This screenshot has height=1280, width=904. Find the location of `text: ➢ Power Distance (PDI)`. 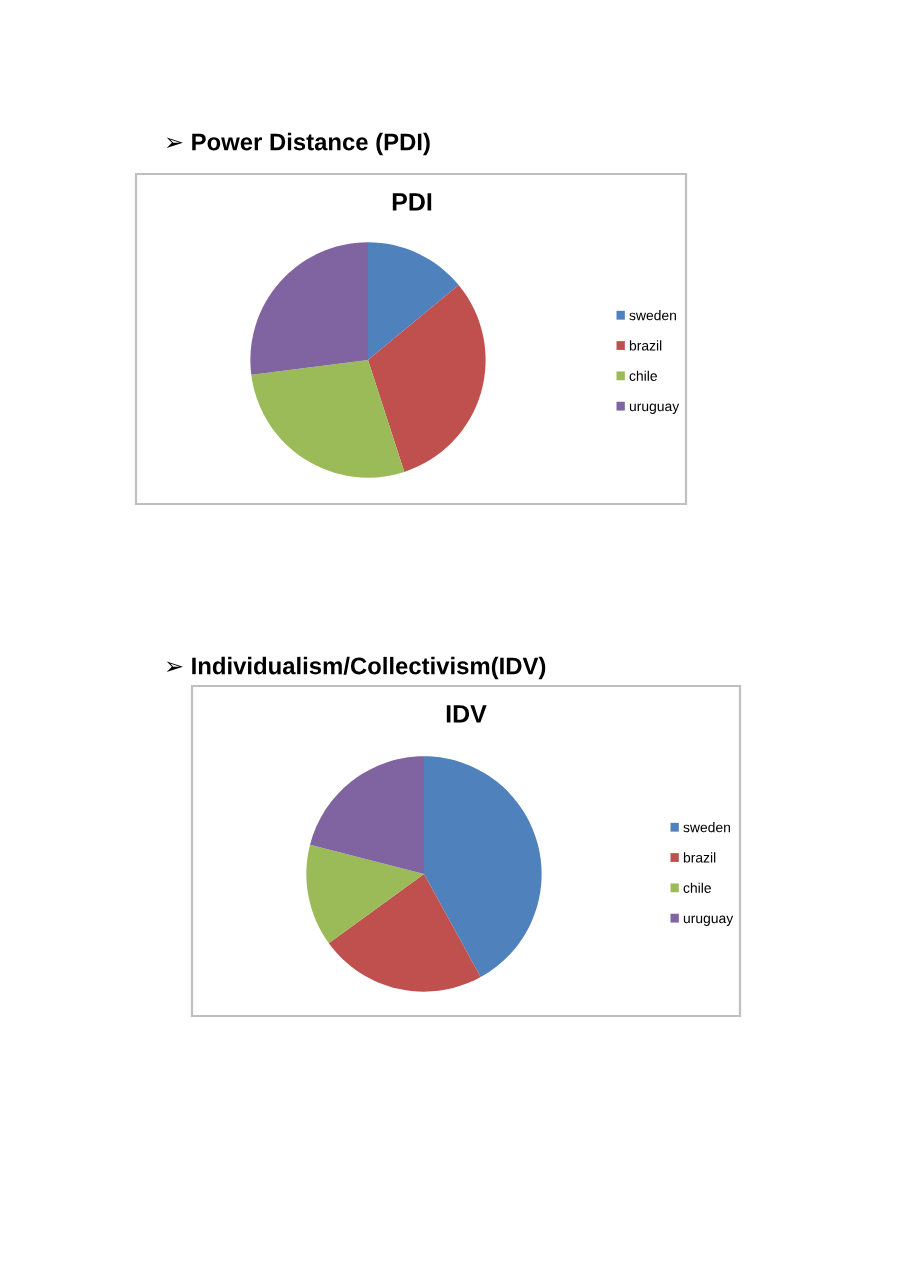

text: ➢ Power Distance (PDI) is located at coordinates (298, 144).